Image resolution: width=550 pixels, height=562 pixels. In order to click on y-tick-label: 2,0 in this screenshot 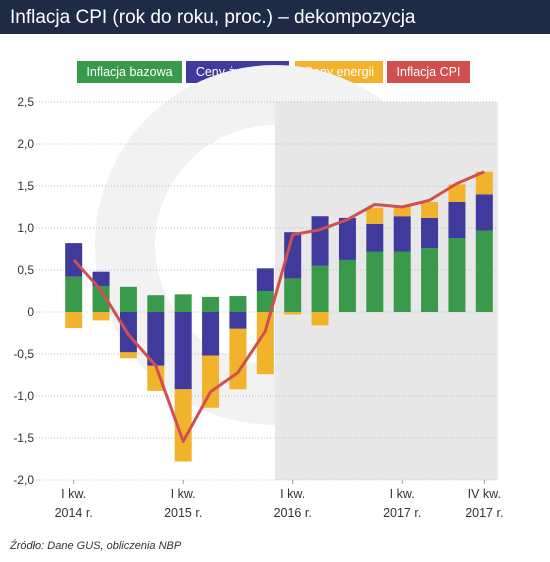, I will do `click(25, 144)`.